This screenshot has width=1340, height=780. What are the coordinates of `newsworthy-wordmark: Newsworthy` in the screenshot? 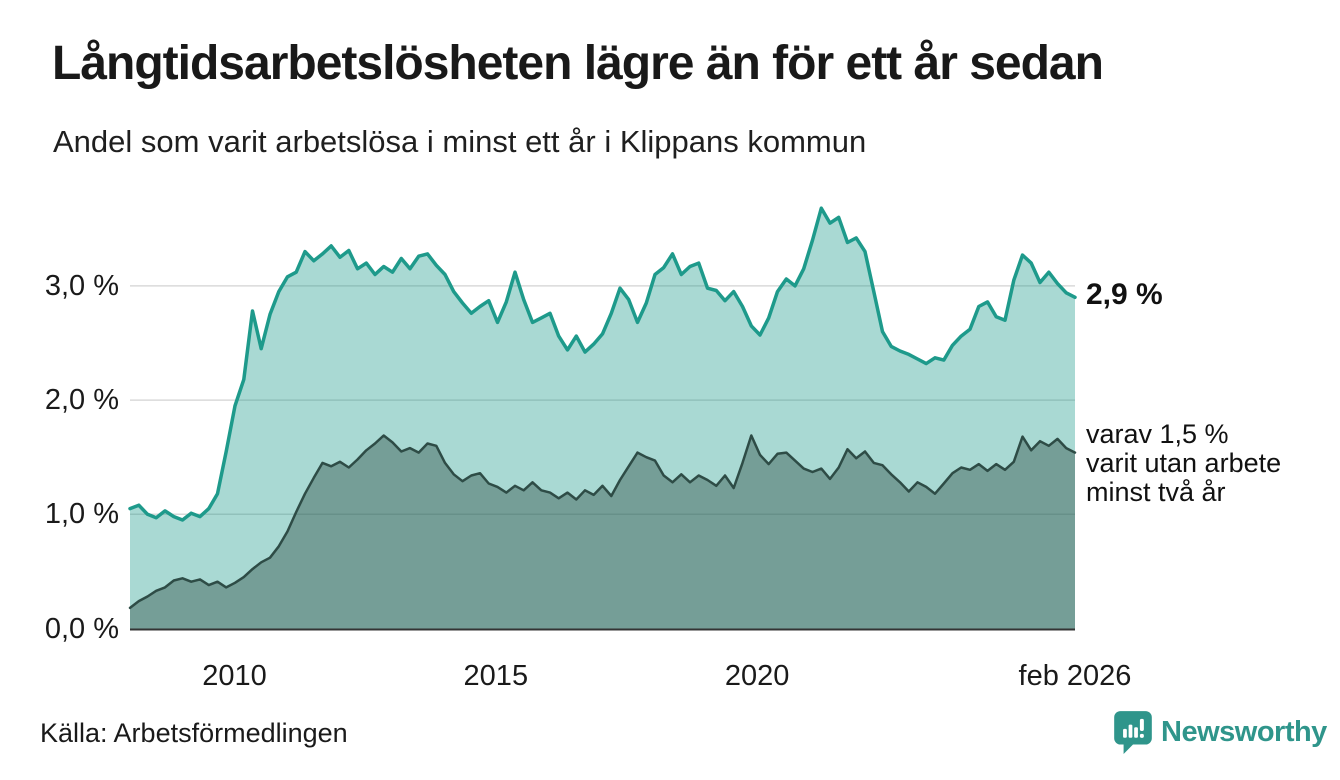 It's located at (1244, 731).